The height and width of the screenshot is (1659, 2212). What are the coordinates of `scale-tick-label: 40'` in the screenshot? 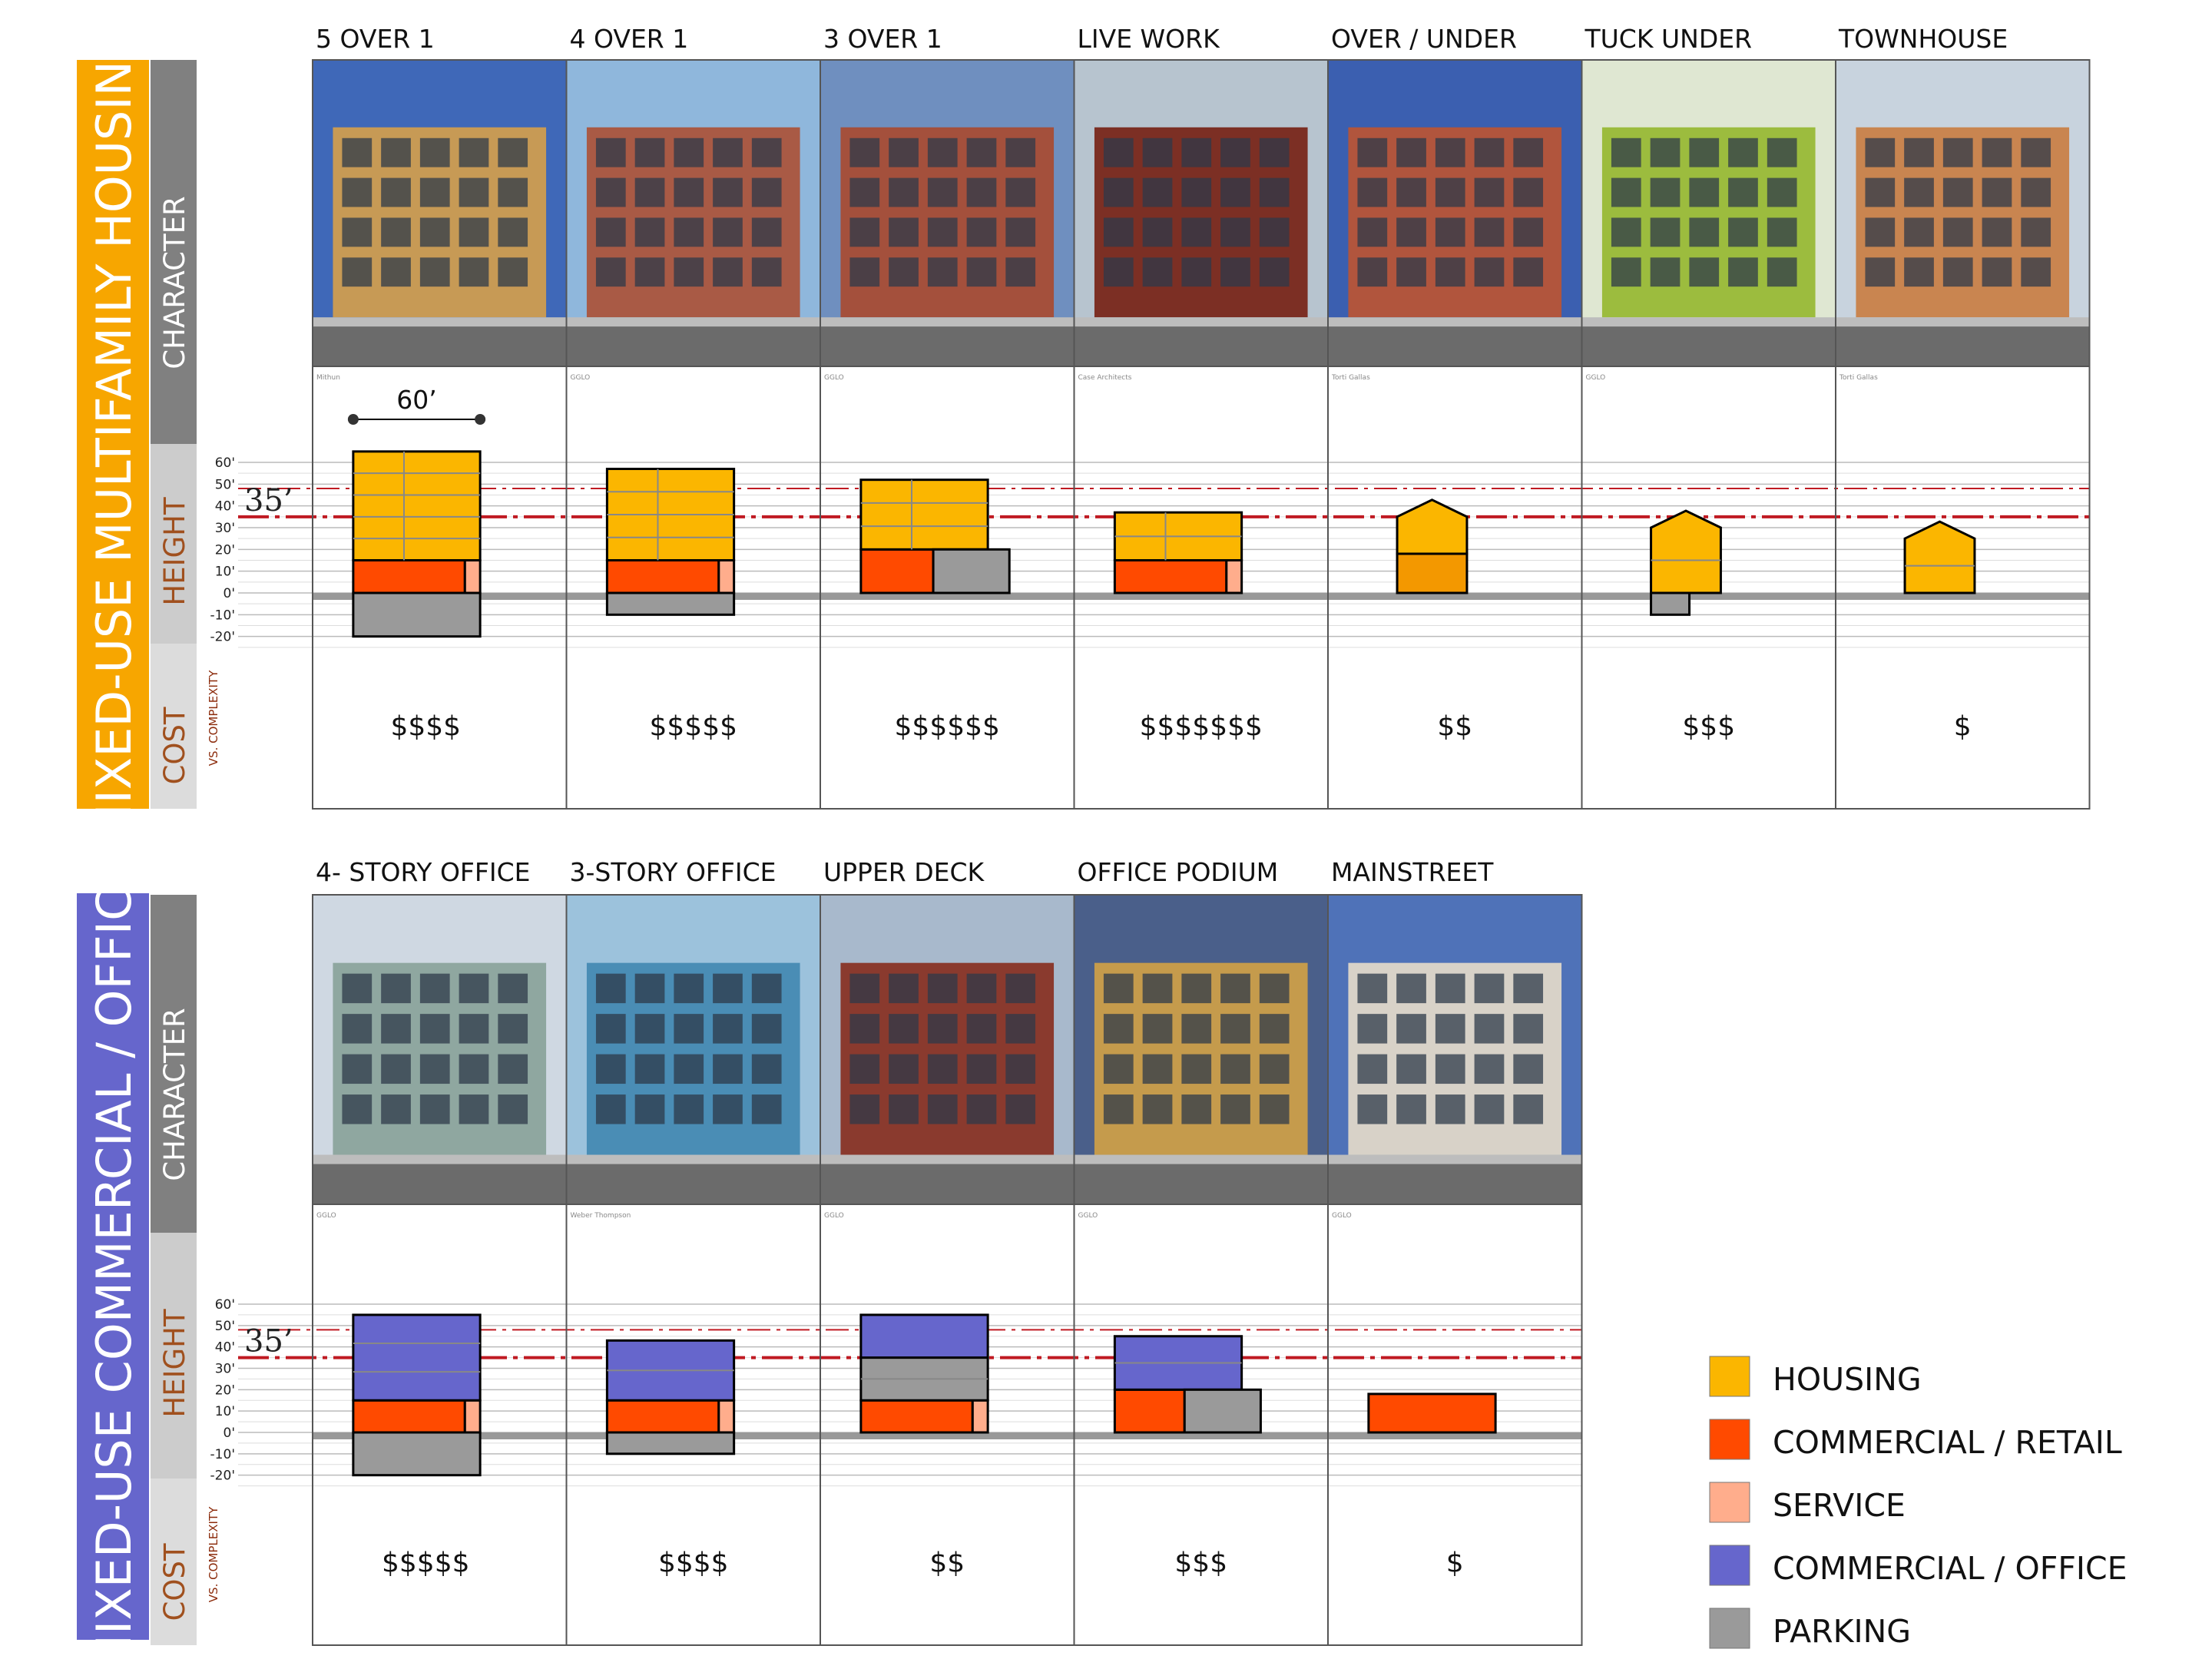 It's located at (225, 1348).